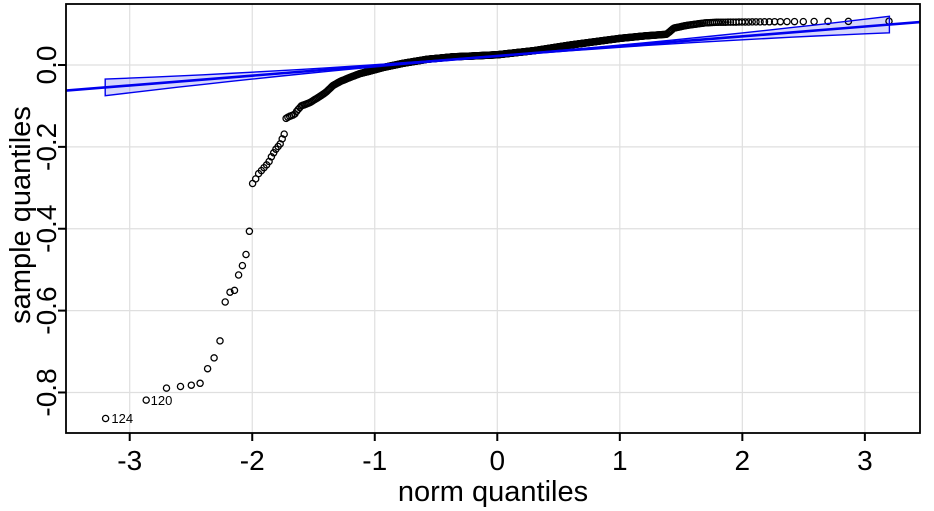 Image resolution: width=934 pixels, height=511 pixels. Describe the element at coordinates (46, 229) in the screenshot. I see `y-tick-label: -0.4` at that location.